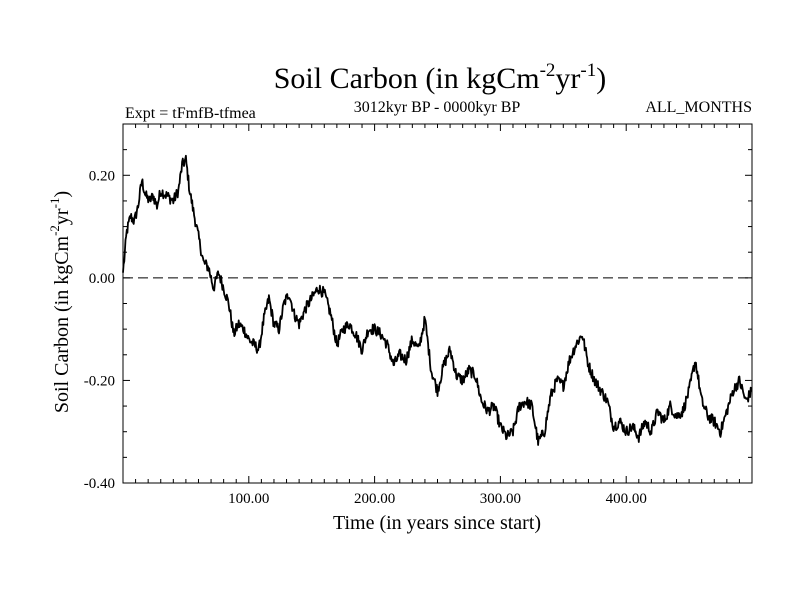  What do you see at coordinates (99, 484) in the screenshot?
I see `y-tick-label: -0.40` at bounding box center [99, 484].